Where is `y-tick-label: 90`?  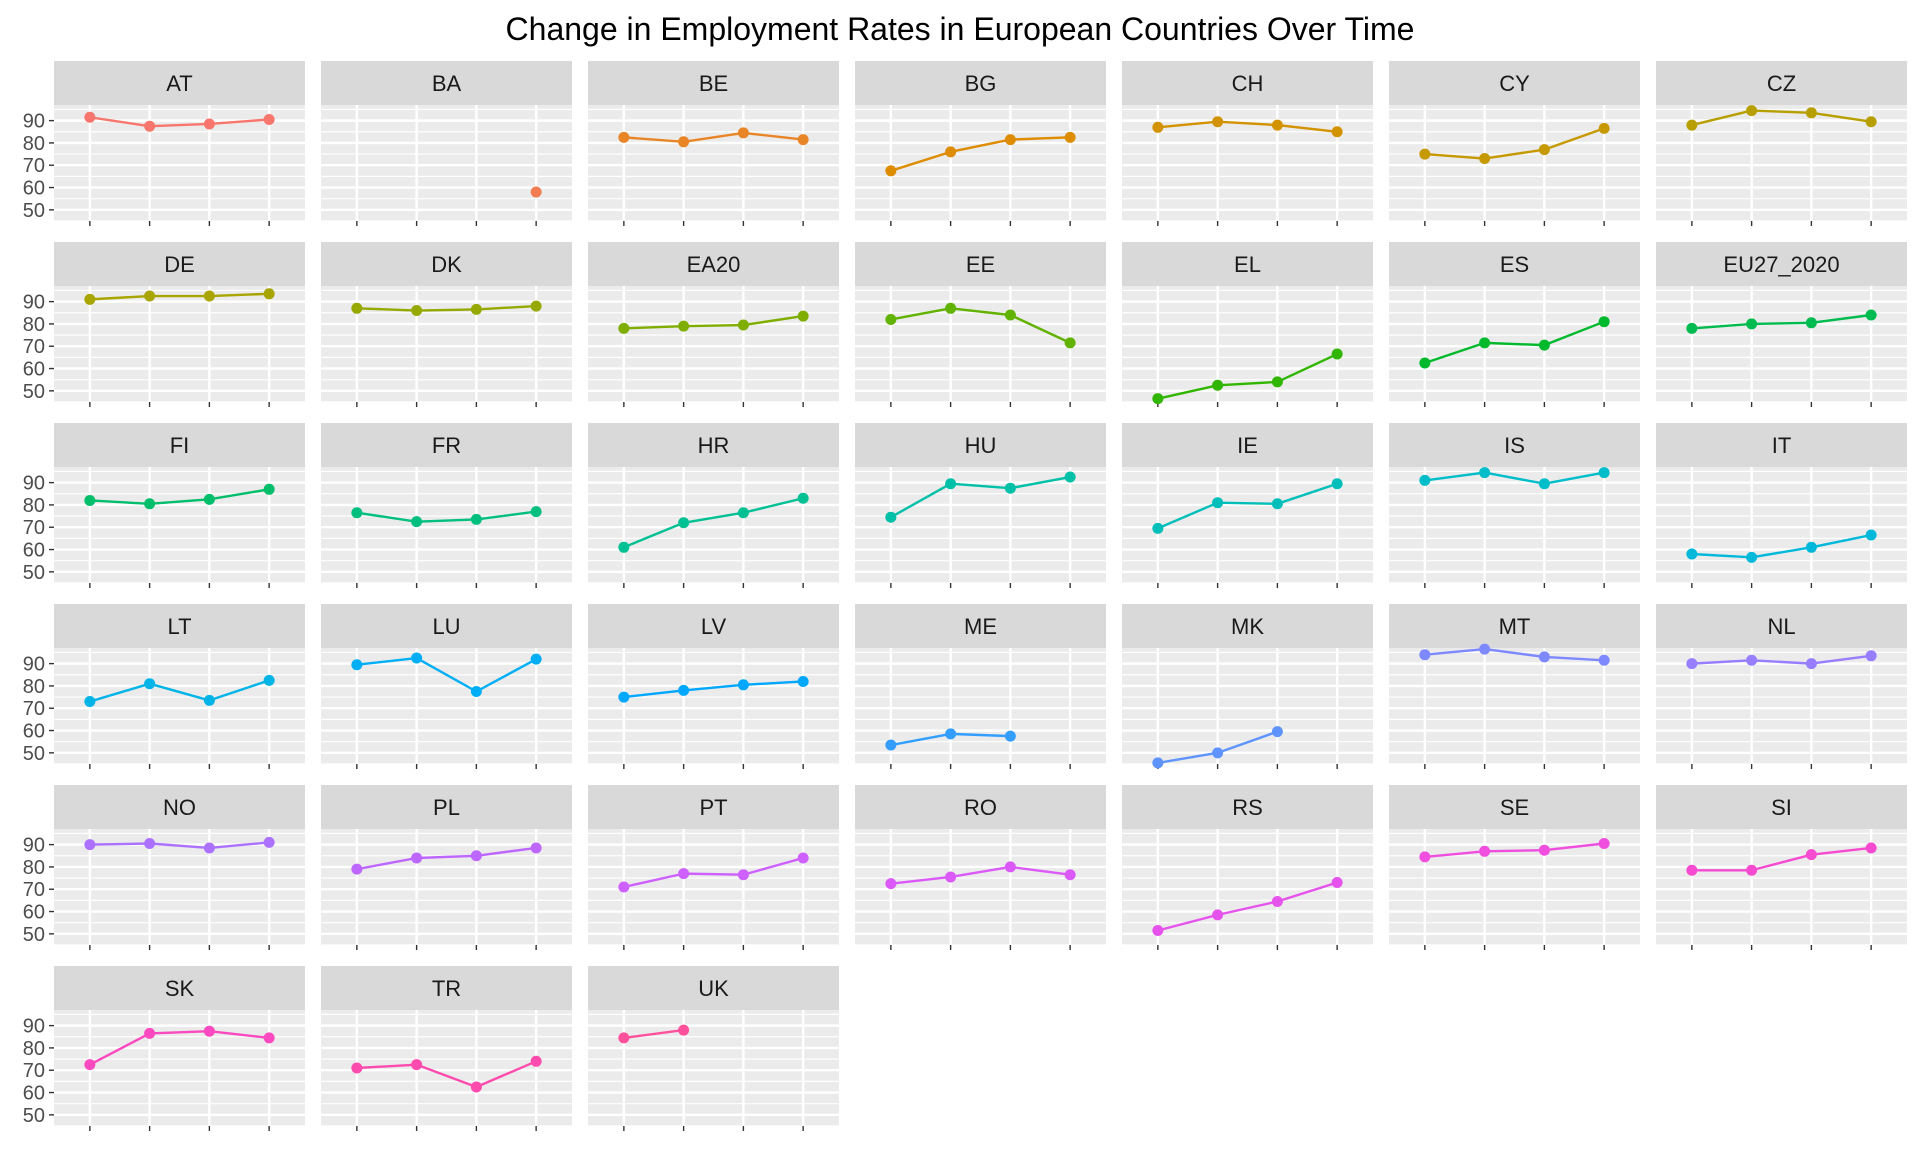
y-tick-label: 90 is located at coordinates (34, 303).